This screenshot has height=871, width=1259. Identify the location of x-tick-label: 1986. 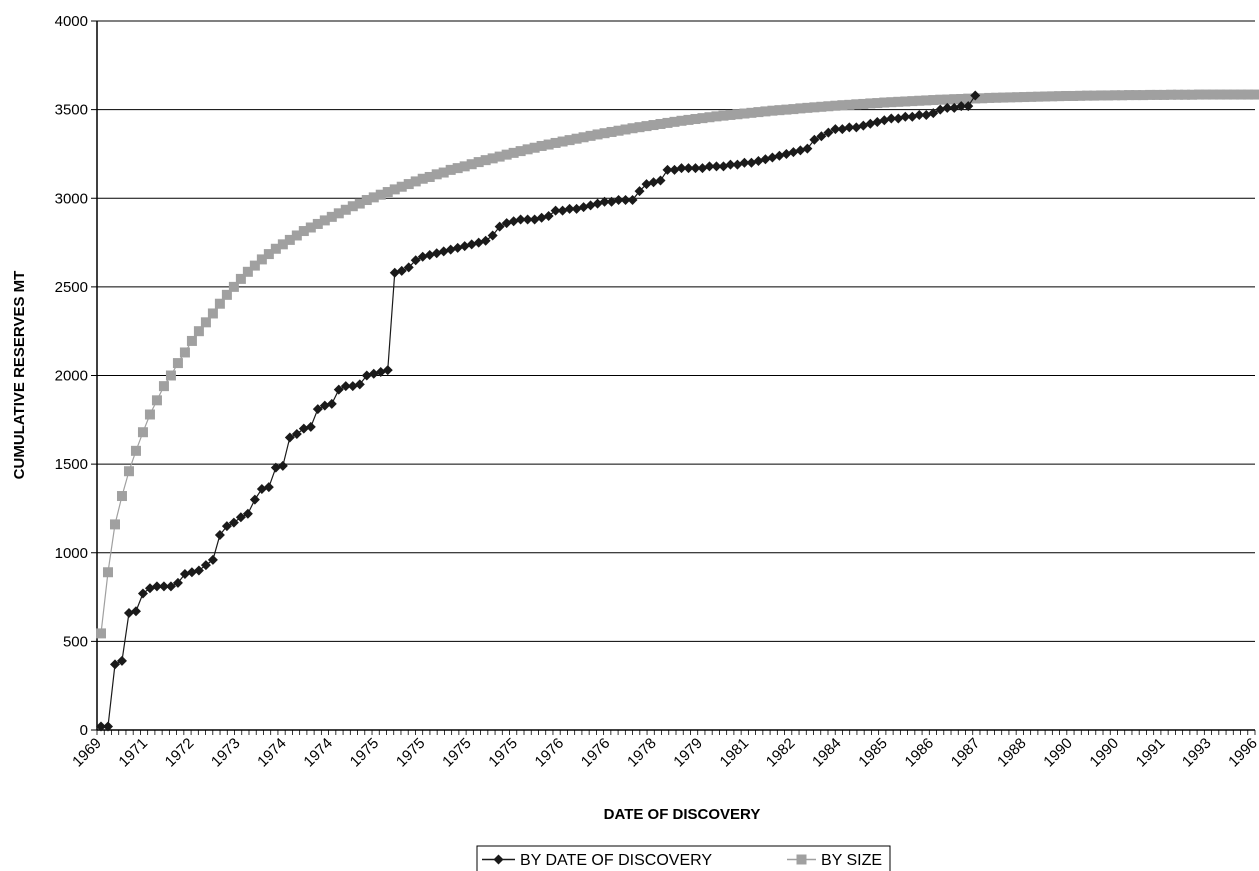
(920, 753).